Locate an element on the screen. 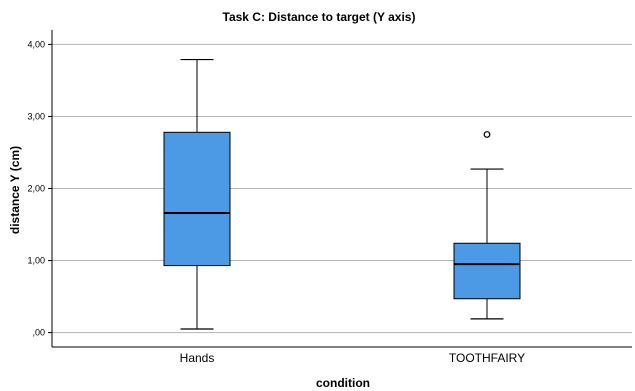  y-tick-label: 4,00 is located at coordinates (36, 44).